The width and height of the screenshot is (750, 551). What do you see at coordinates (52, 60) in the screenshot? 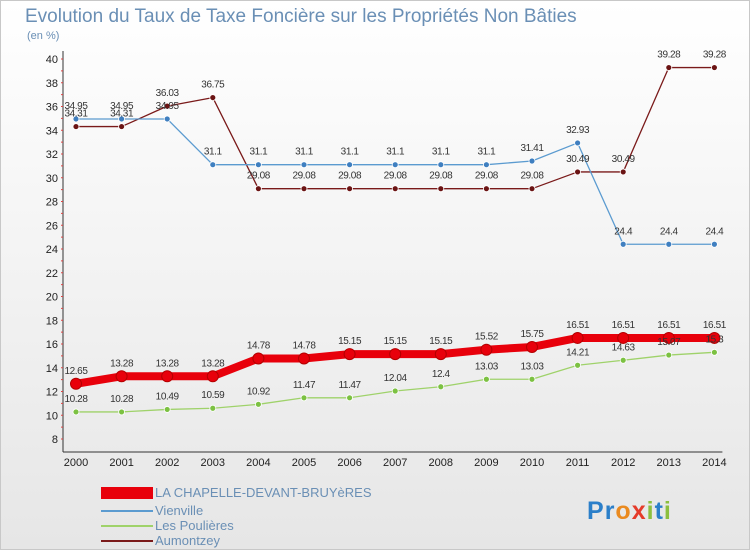
I see `y-tick-label: 40` at bounding box center [52, 60].